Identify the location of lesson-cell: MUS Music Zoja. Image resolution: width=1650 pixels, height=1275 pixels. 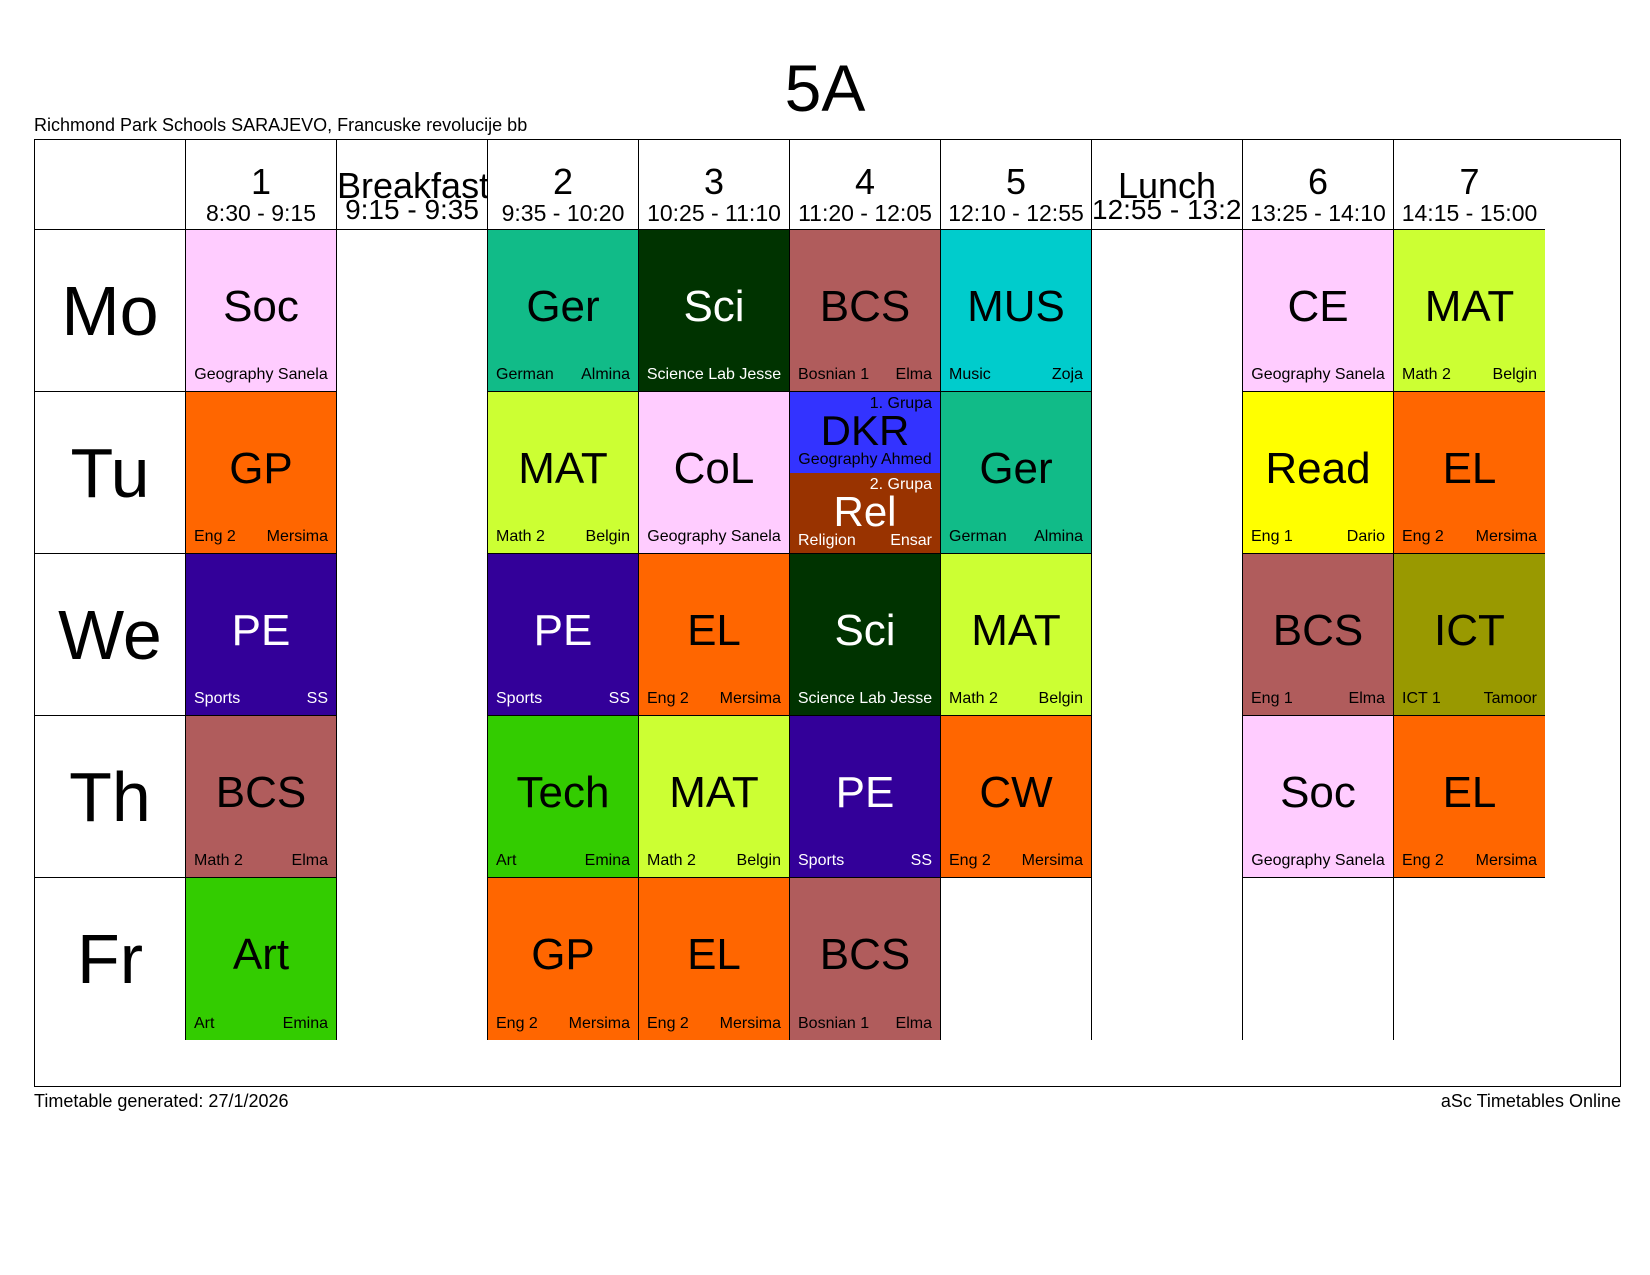
(1016, 311).